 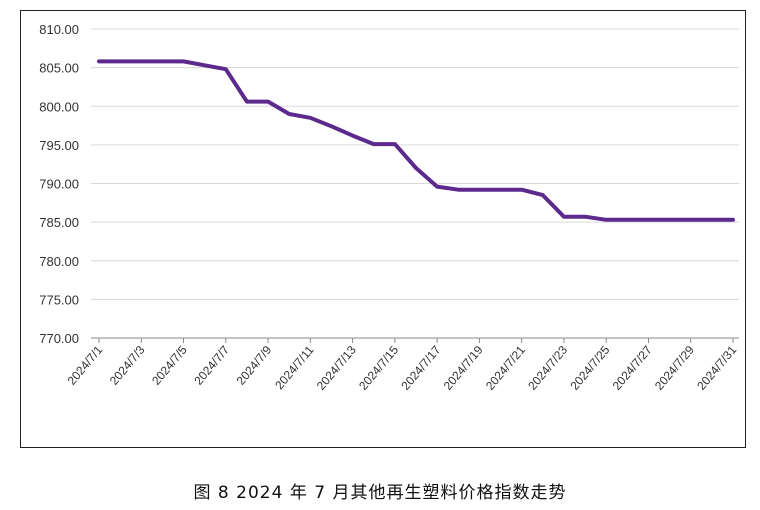 I want to click on x-tick-label: 2024/7/3, so click(x=127, y=365).